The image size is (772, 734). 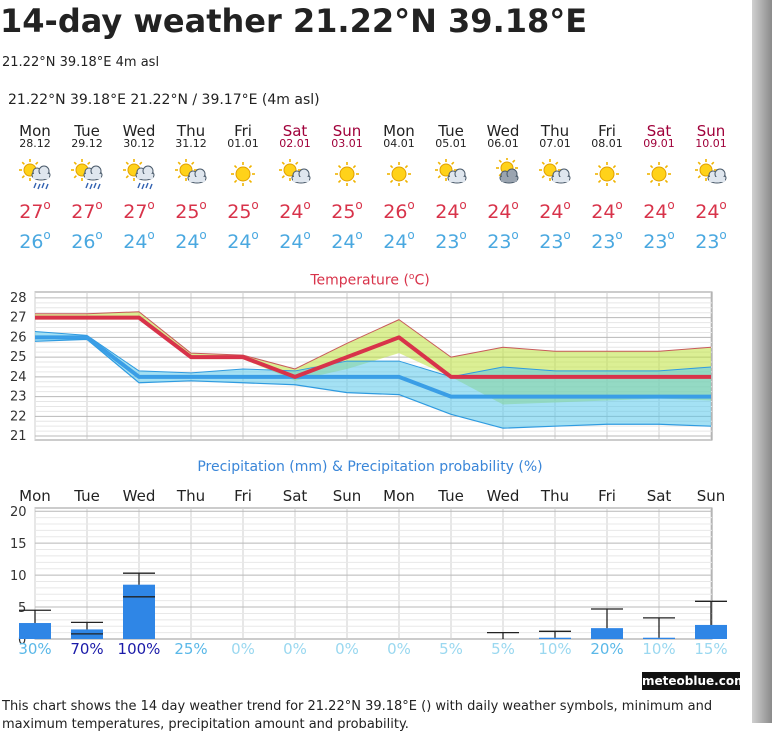 What do you see at coordinates (555, 143) in the screenshot?
I see `day-date: 07.01` at bounding box center [555, 143].